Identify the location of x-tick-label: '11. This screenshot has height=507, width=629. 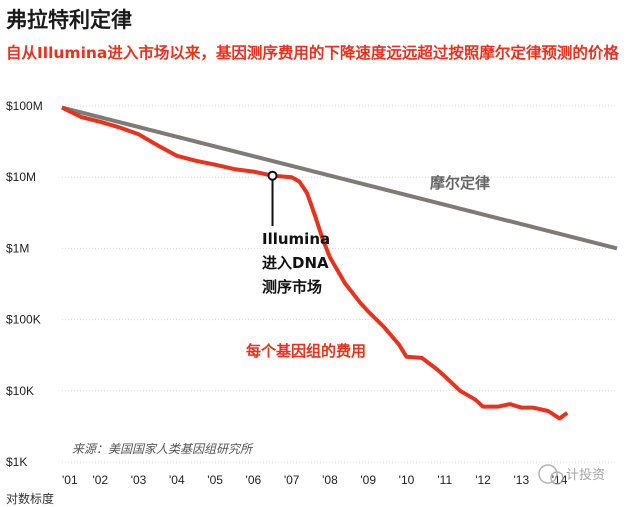
(444, 480).